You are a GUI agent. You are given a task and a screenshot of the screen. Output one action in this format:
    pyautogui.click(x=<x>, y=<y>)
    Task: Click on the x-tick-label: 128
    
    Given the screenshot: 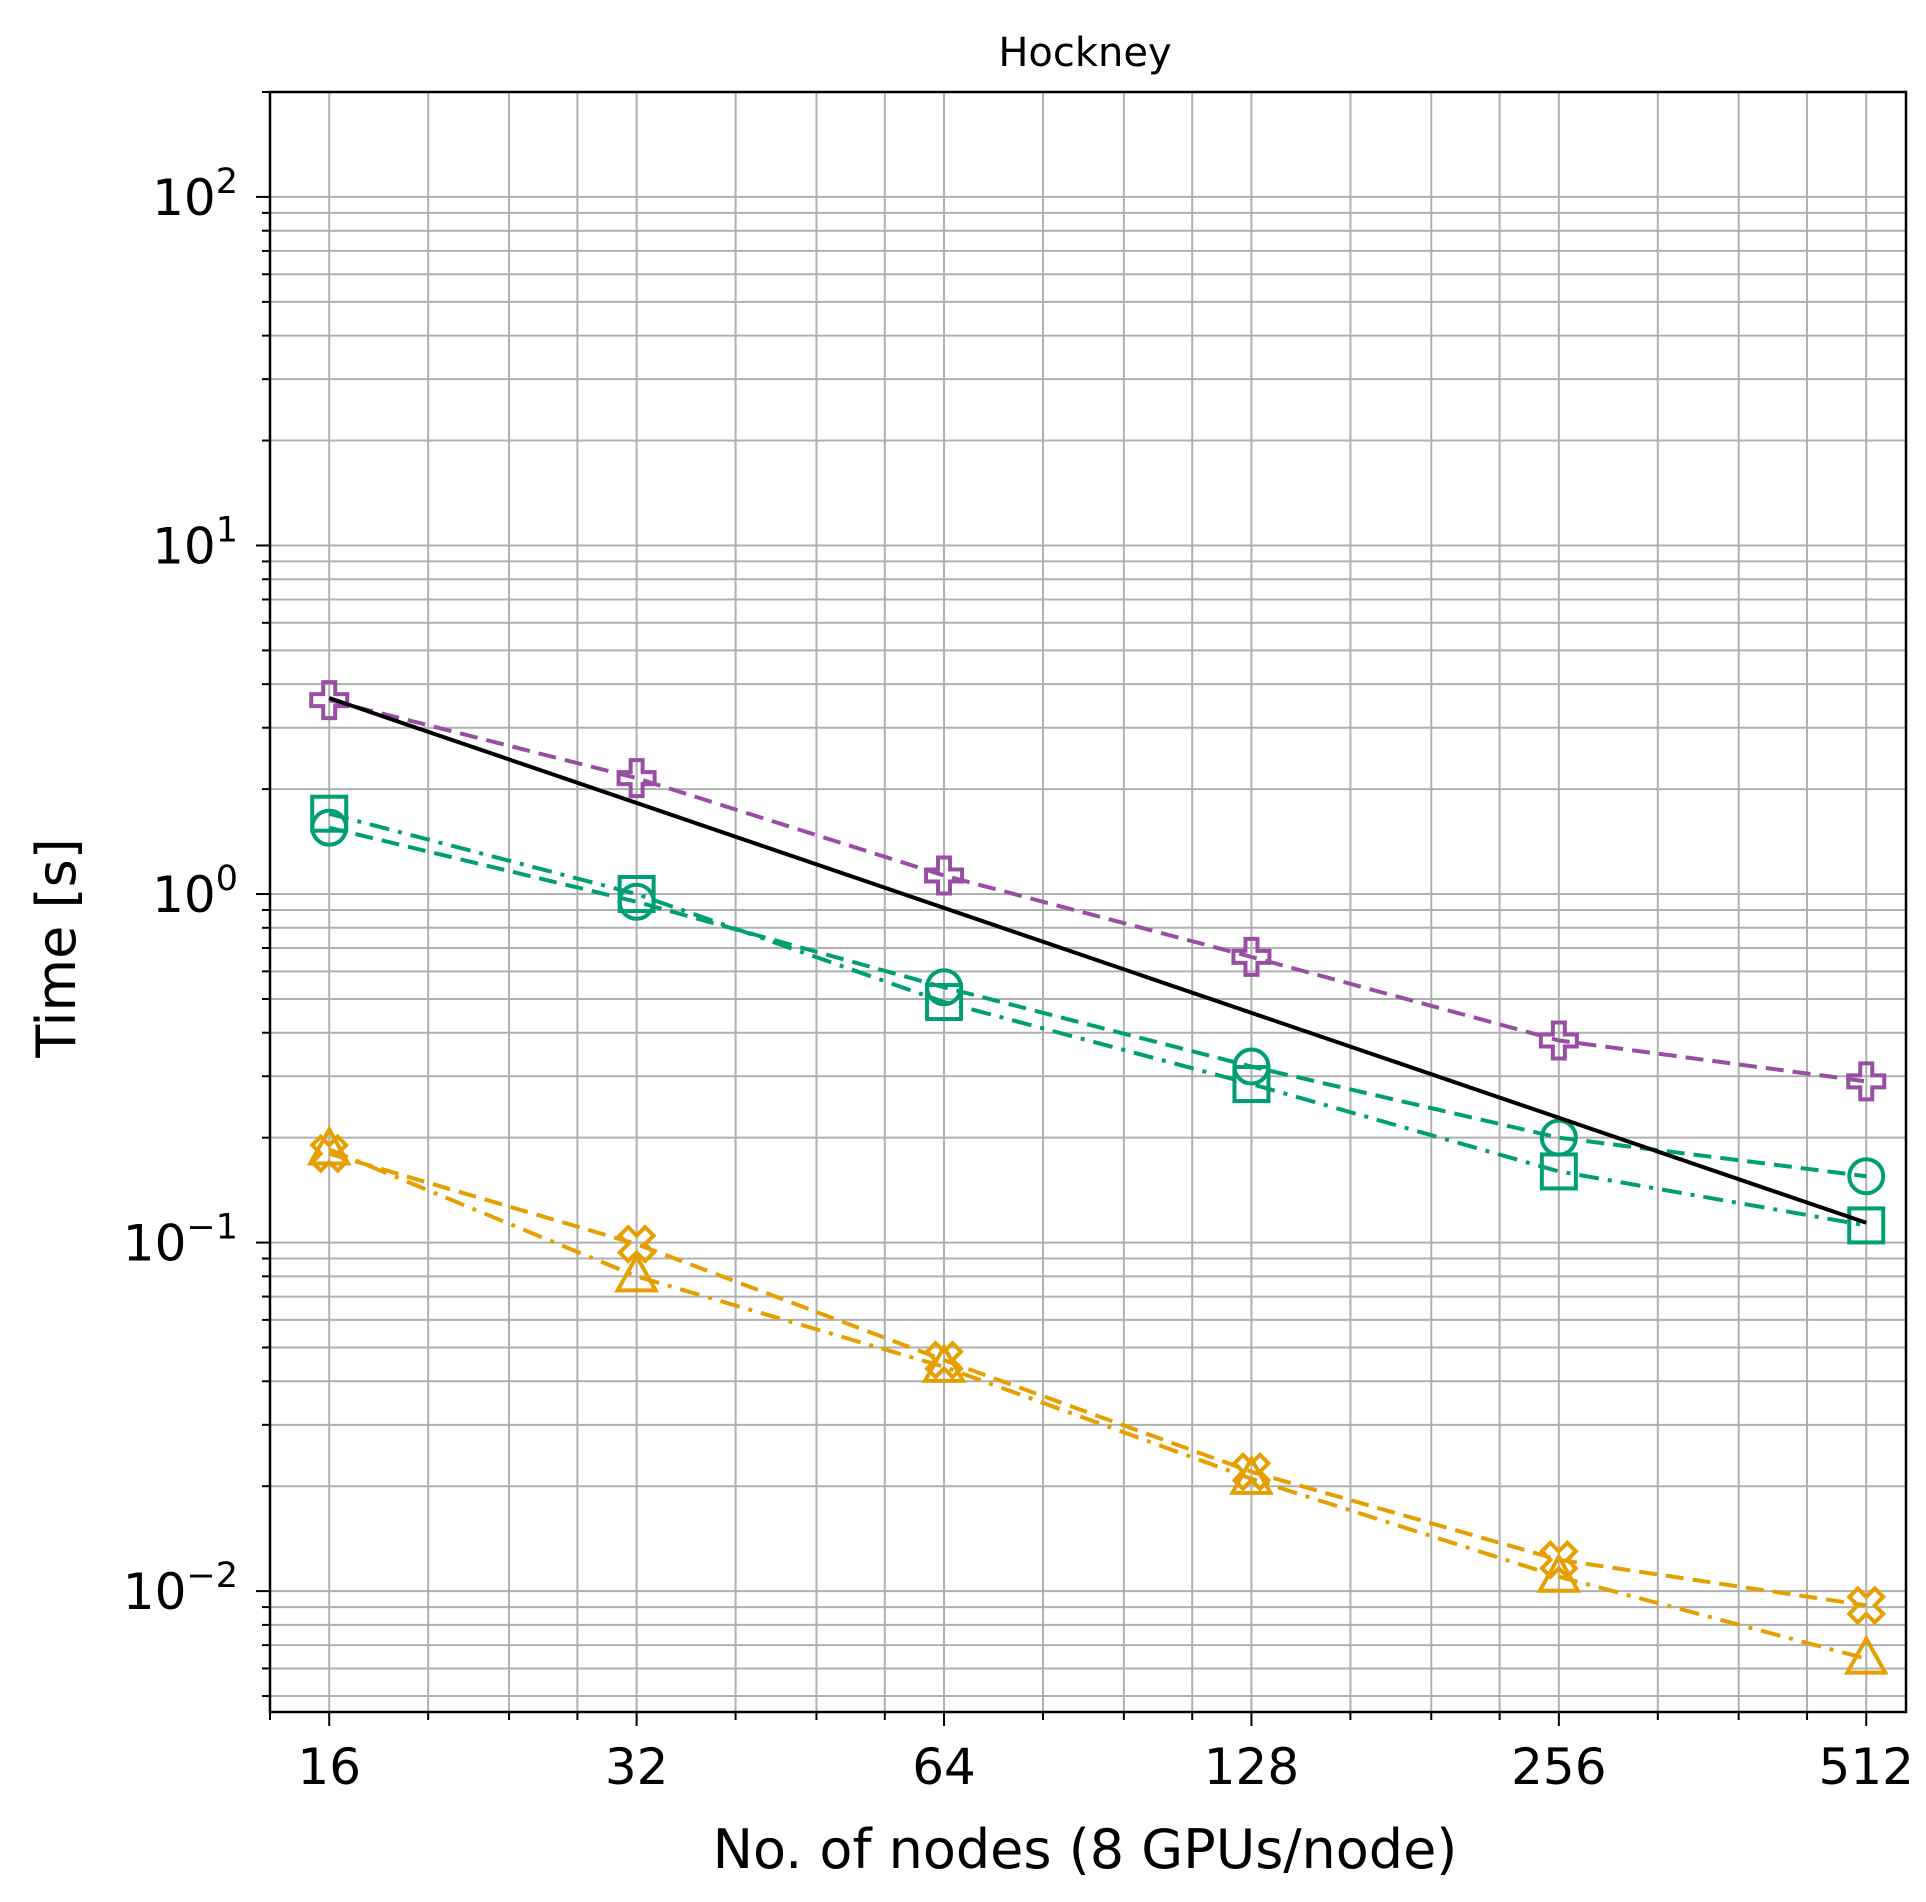 What is the action you would take?
    pyautogui.click(x=1251, y=1767)
    